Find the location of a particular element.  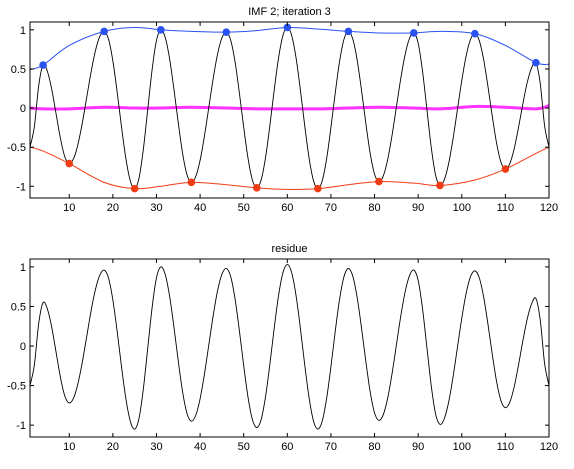

chart-title: IMF 2; iteration 3 is located at coordinates (289, 12).